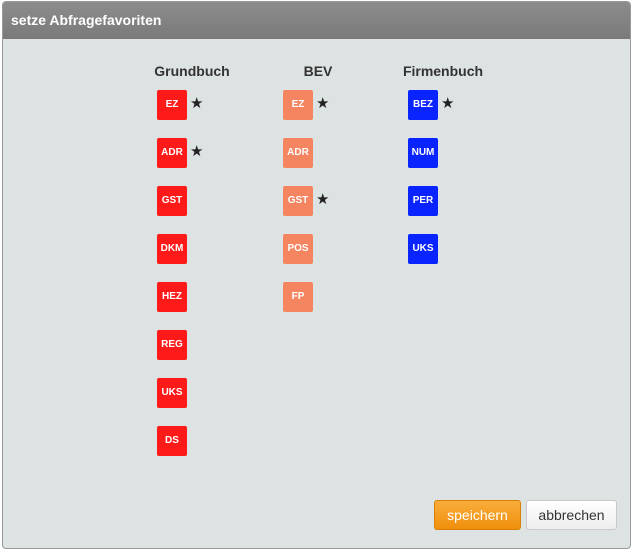  I want to click on query-tile-grundbuch-ds: DS, so click(172, 441).